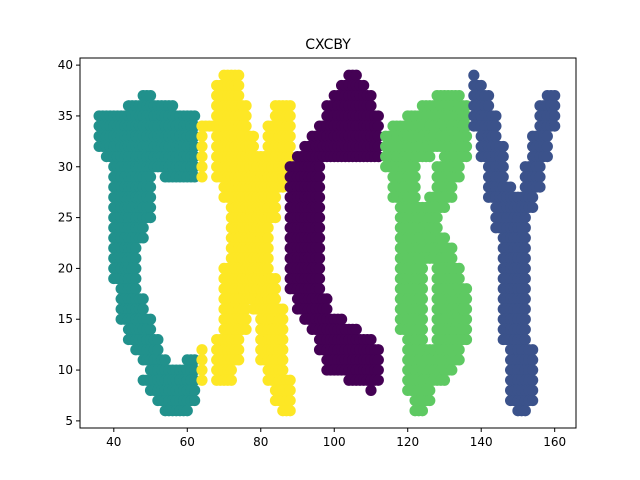  I want to click on y-tick-label: 15, so click(65, 319).